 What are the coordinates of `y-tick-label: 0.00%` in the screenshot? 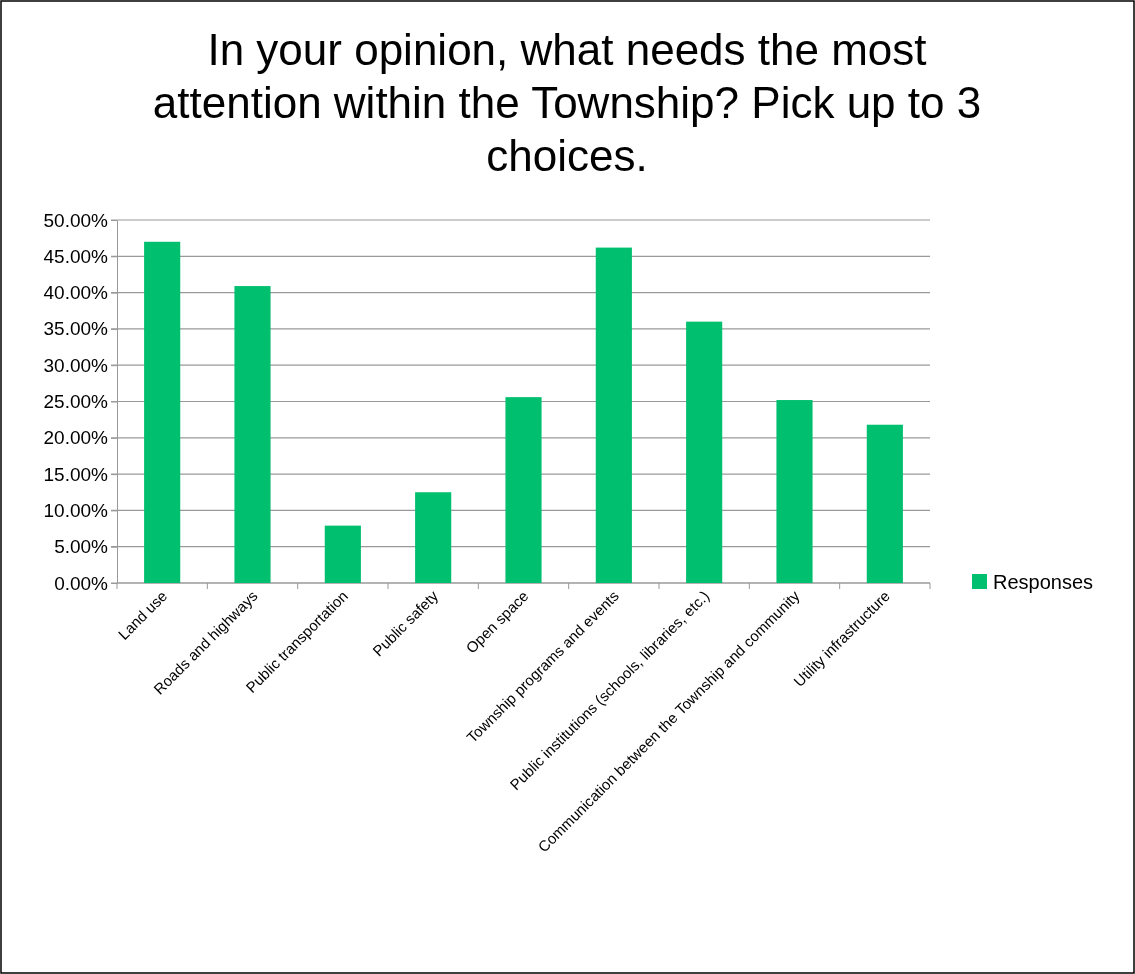 It's located at (81, 583).